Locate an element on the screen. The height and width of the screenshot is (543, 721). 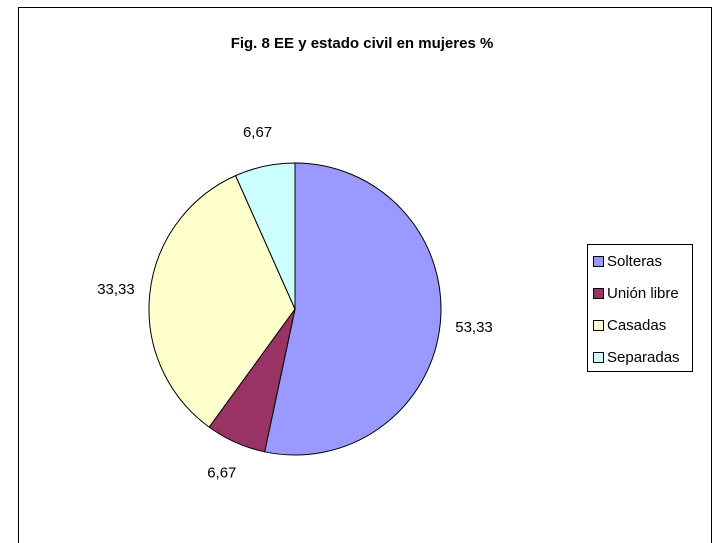
data-label: 53,33 is located at coordinates (474, 327).